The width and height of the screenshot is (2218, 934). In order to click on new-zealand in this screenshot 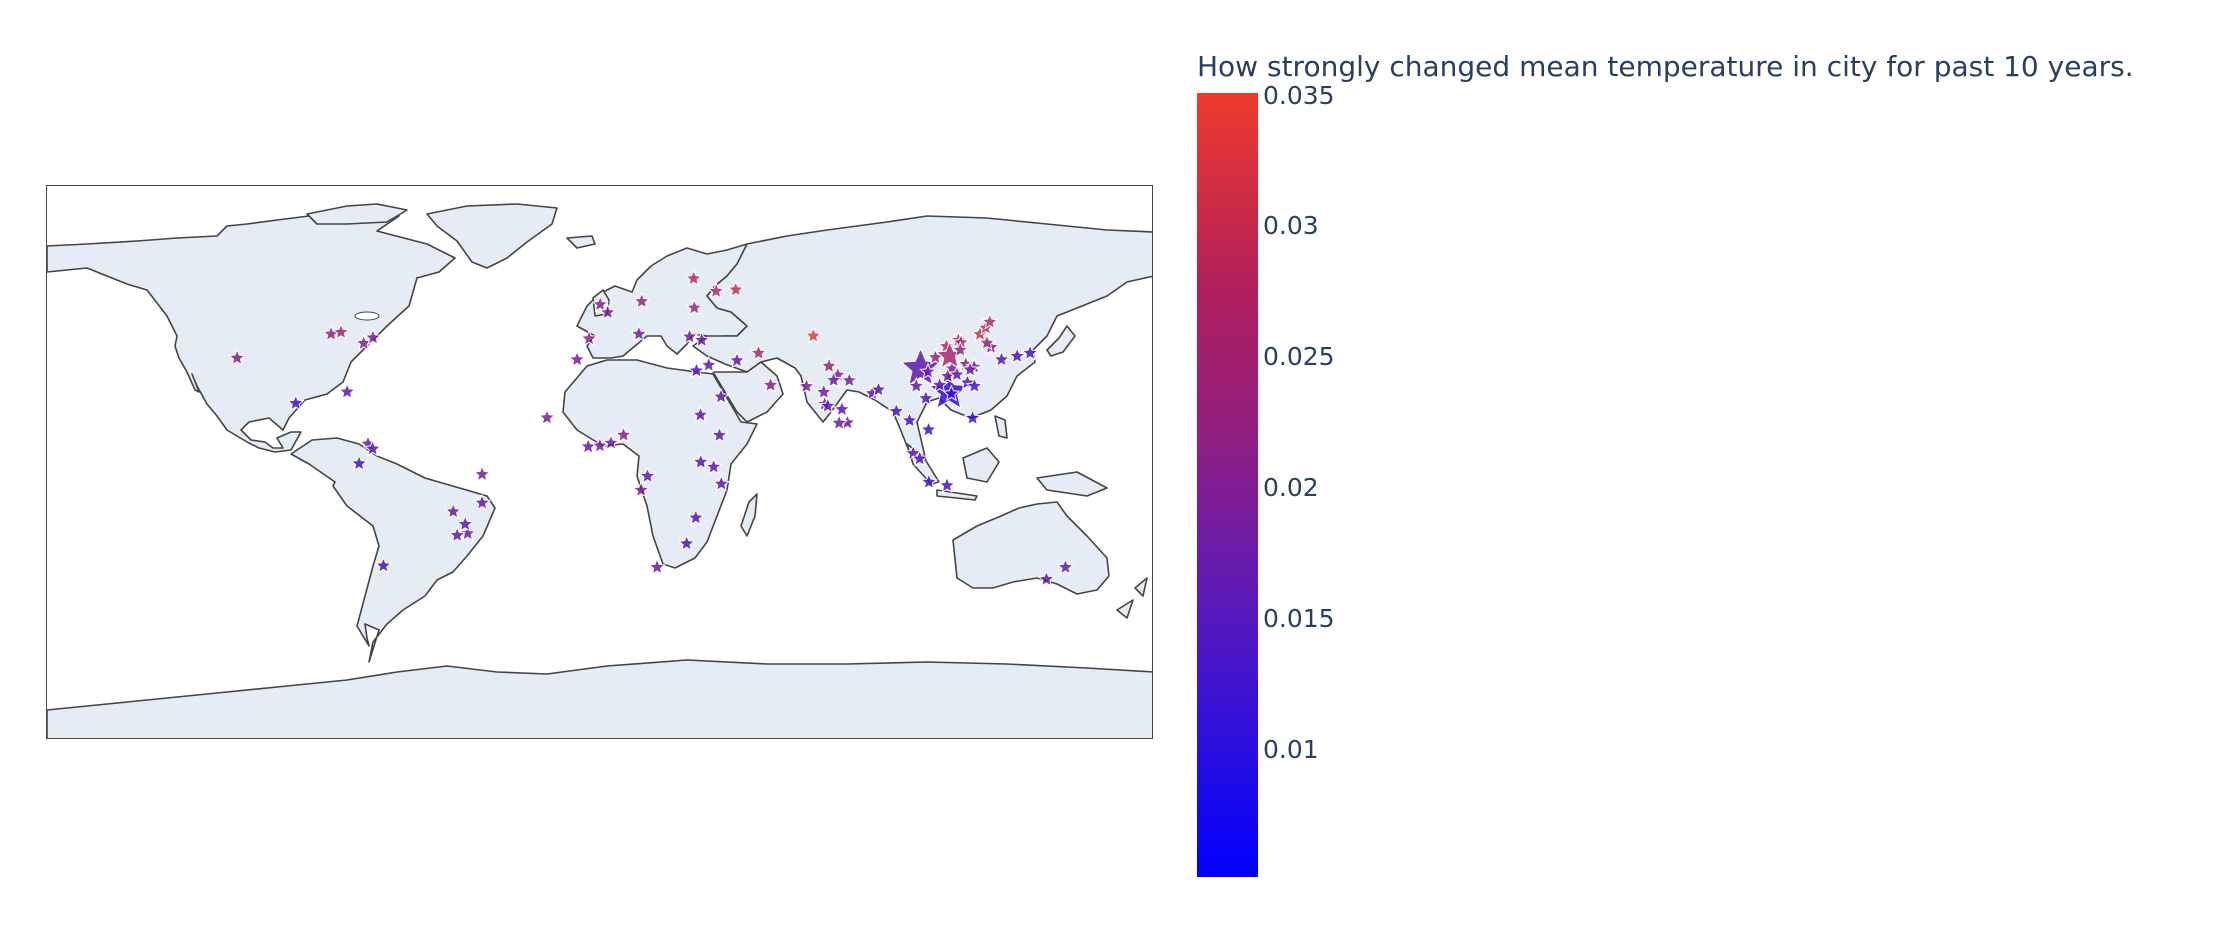, I will do `click(1141, 587)`.